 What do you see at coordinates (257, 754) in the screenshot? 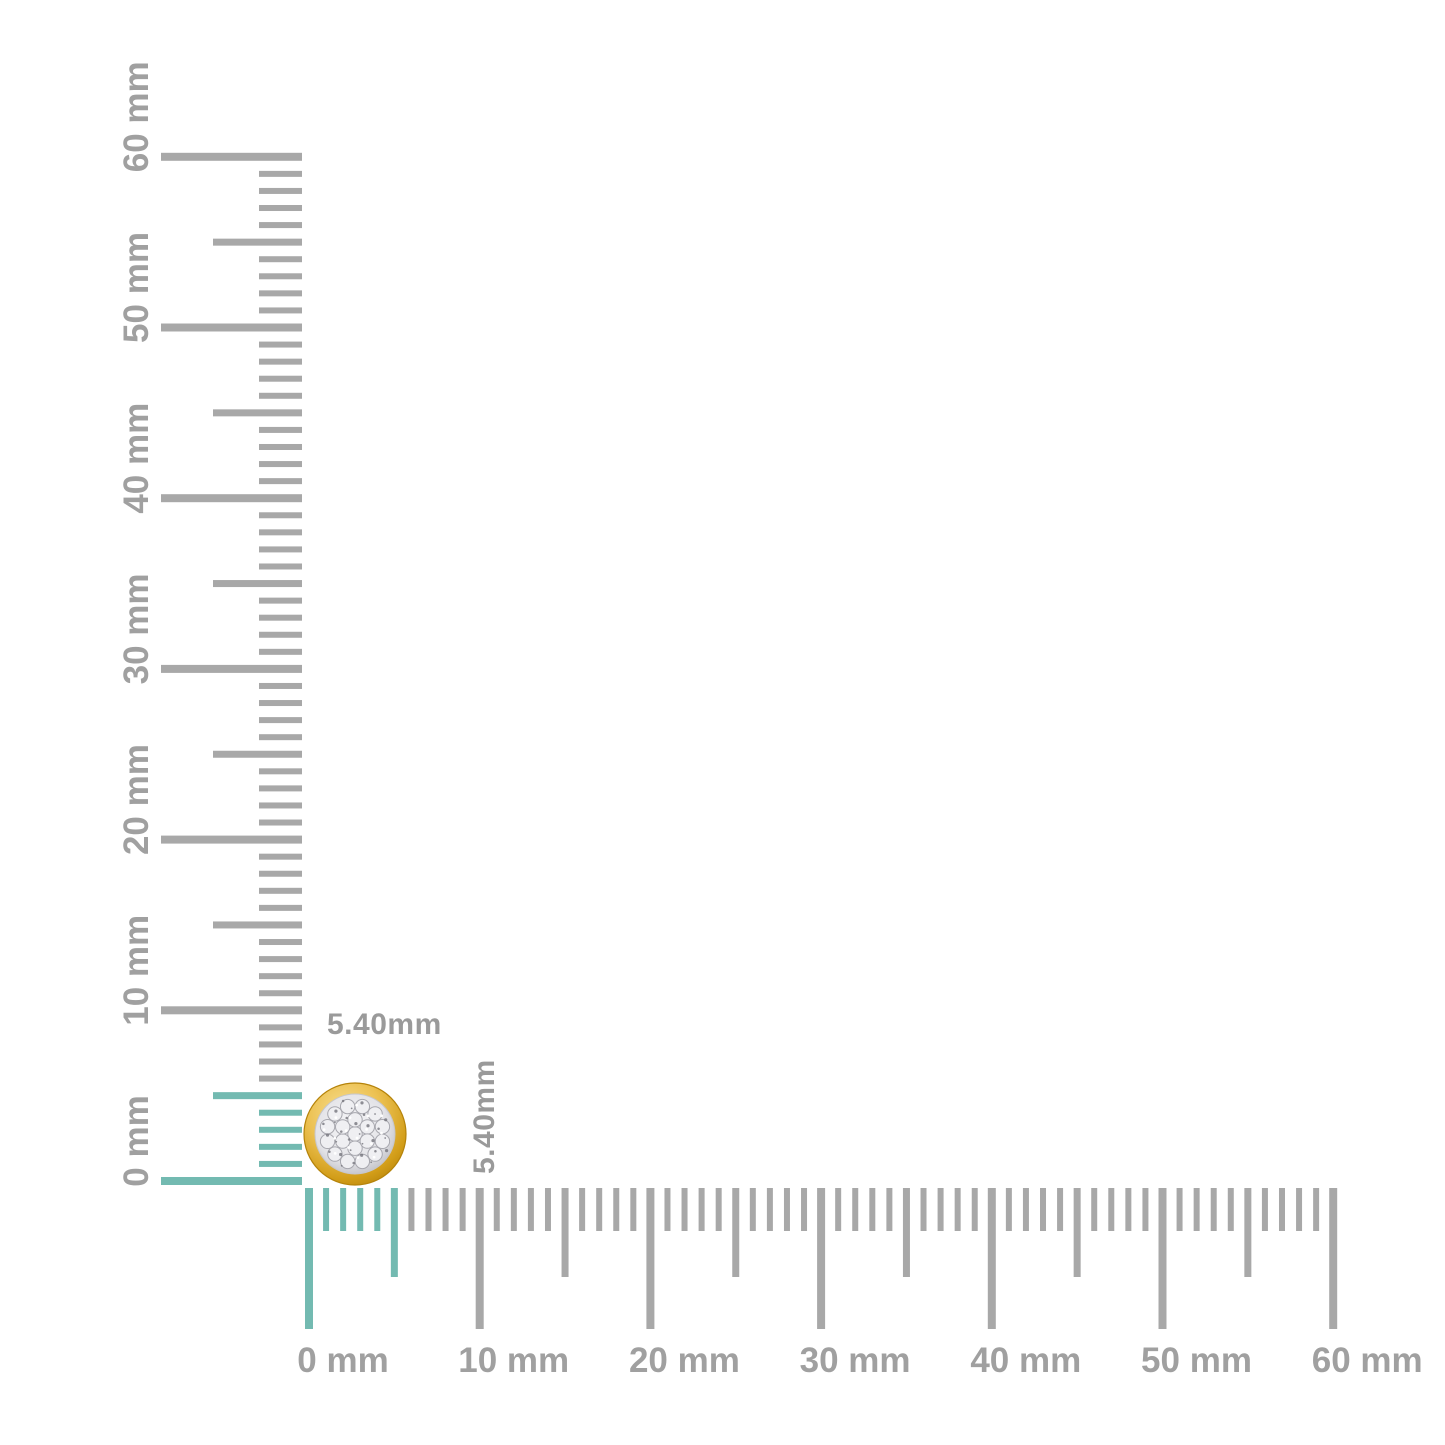
I see `v-ruler-tick-25mm` at bounding box center [257, 754].